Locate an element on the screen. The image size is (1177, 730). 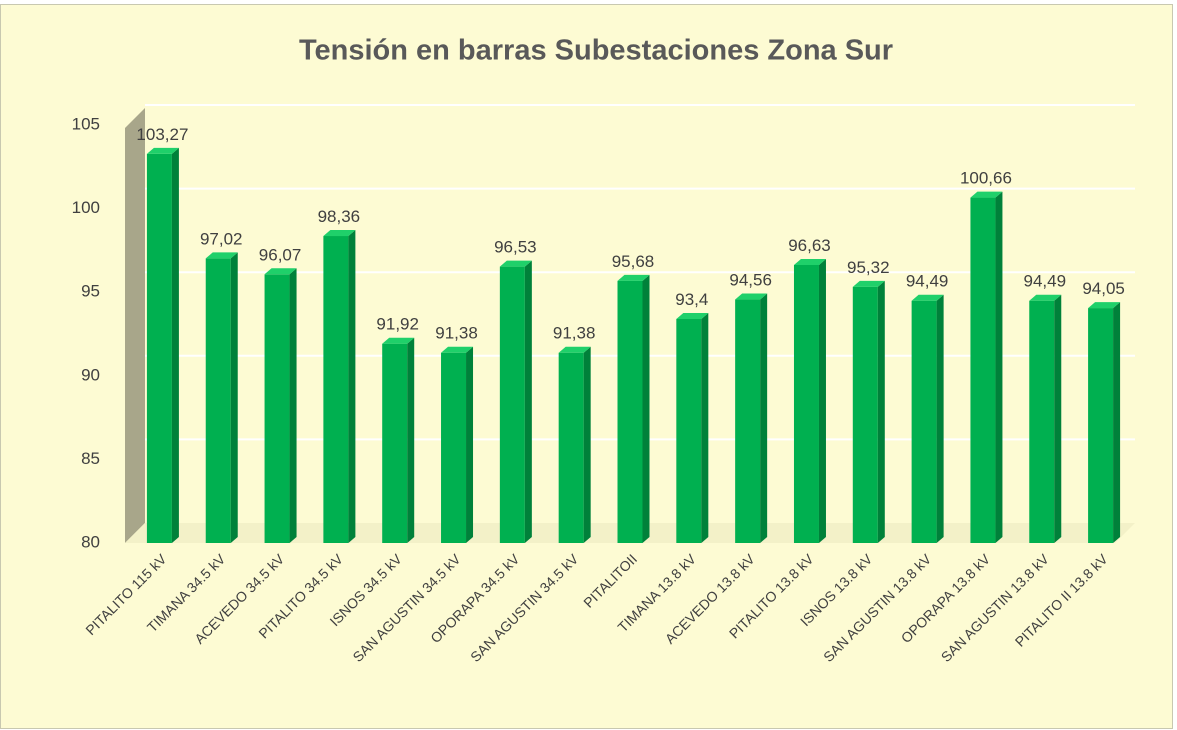
value-label: 95,68 is located at coordinates (633, 261).